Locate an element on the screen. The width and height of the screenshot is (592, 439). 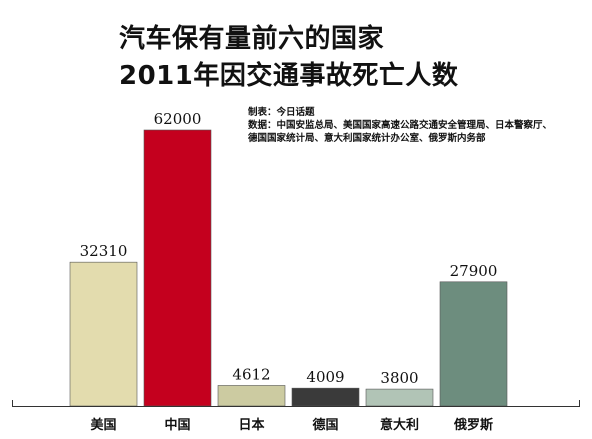
bar-china is located at coordinates (177, 268).